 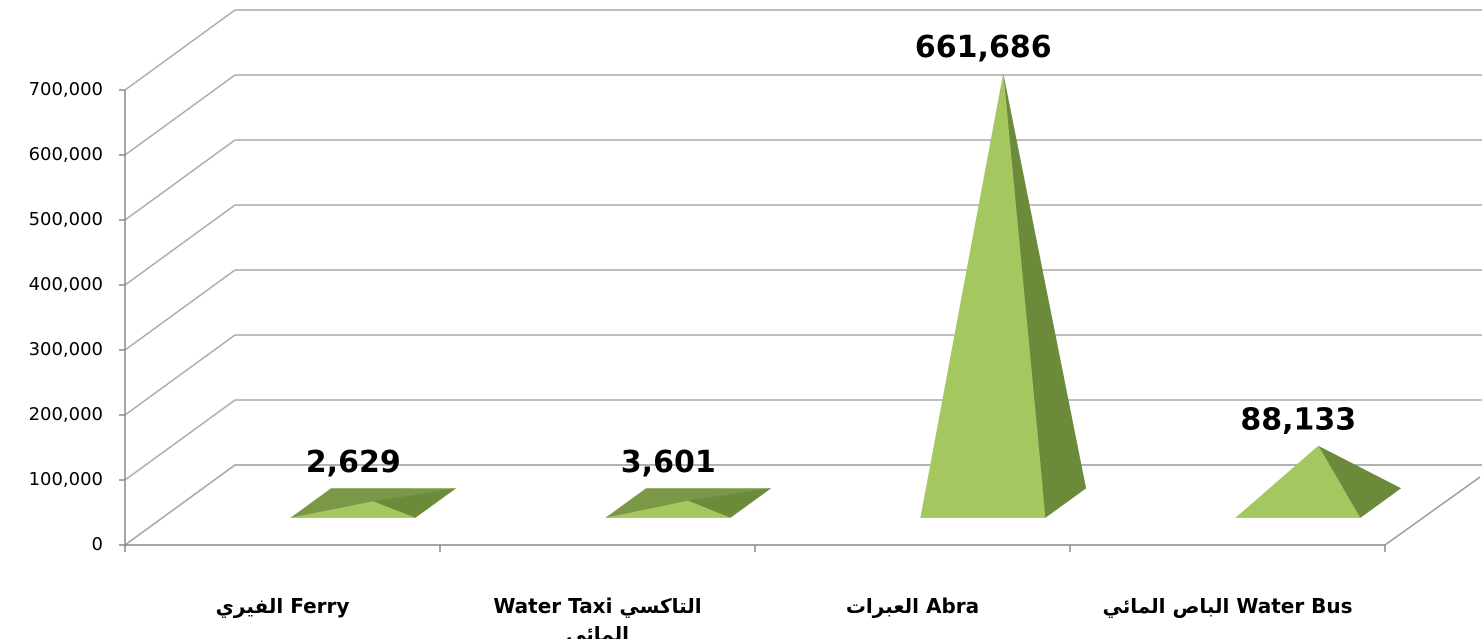 What do you see at coordinates (1298, 420) in the screenshot?
I see `value-label: 88,133` at bounding box center [1298, 420].